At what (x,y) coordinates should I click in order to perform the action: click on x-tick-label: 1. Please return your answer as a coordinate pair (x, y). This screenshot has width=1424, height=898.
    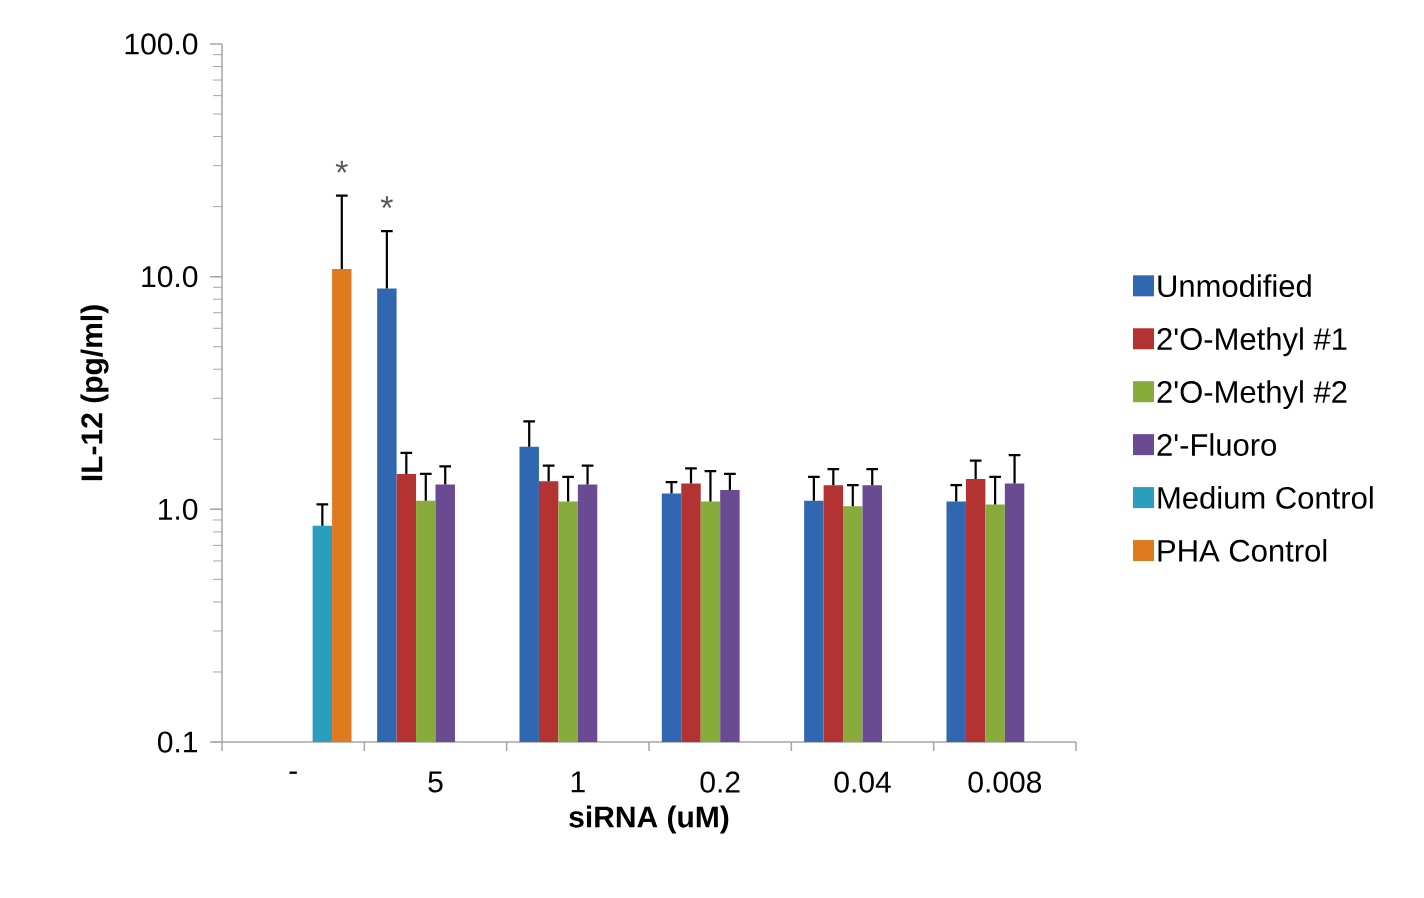
    Looking at the image, I should click on (578, 782).